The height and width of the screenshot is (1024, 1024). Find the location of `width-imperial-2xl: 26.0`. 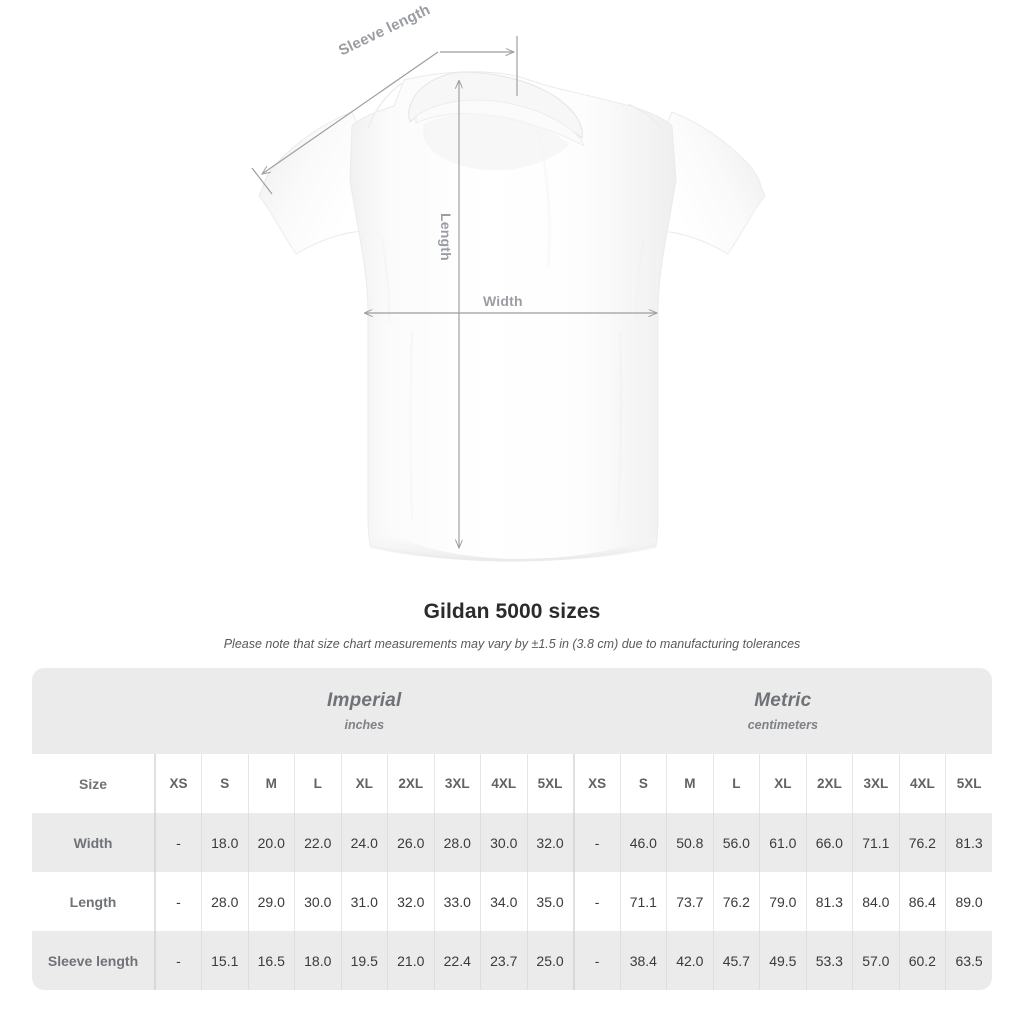

width-imperial-2xl: 26.0 is located at coordinates (411, 842).